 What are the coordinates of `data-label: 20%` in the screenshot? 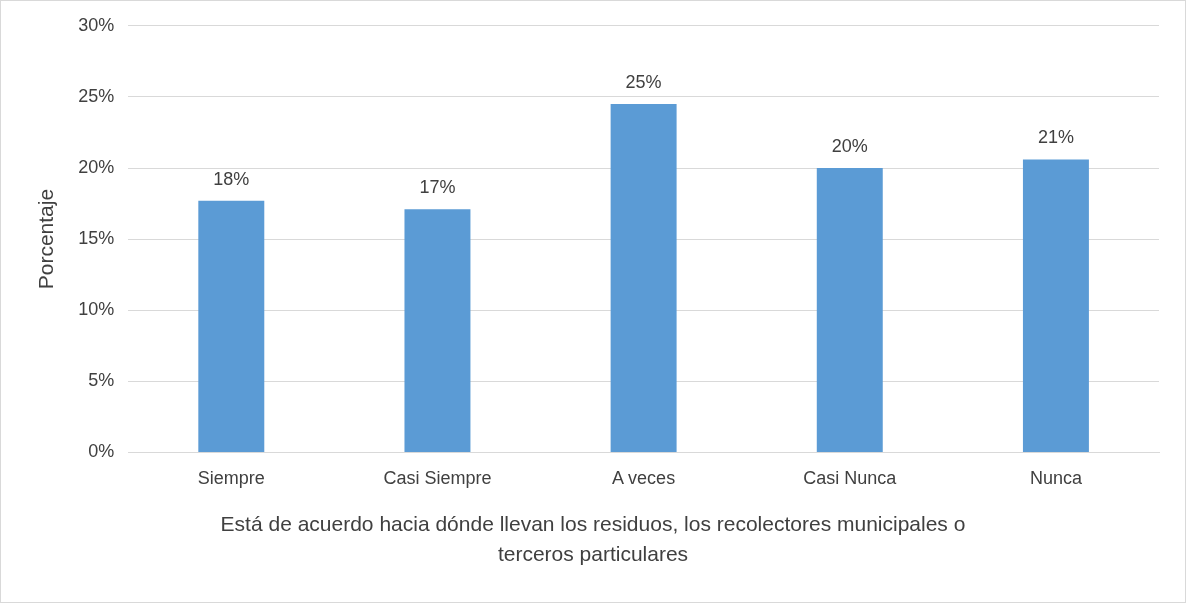 It's located at (849, 145).